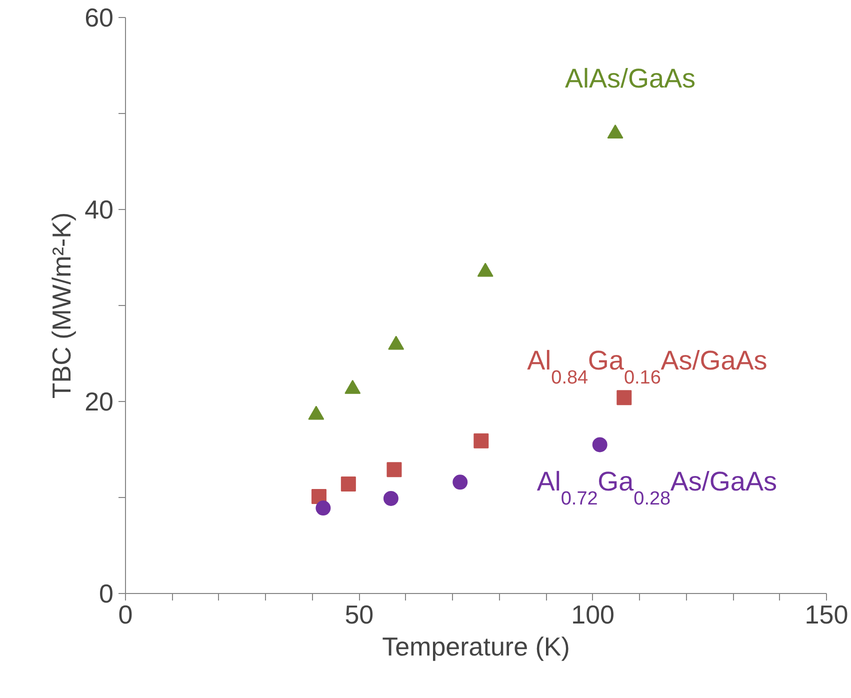 This screenshot has height=698, width=851. Describe the element at coordinates (826, 615) in the screenshot. I see `x-tick-label: 150` at that location.